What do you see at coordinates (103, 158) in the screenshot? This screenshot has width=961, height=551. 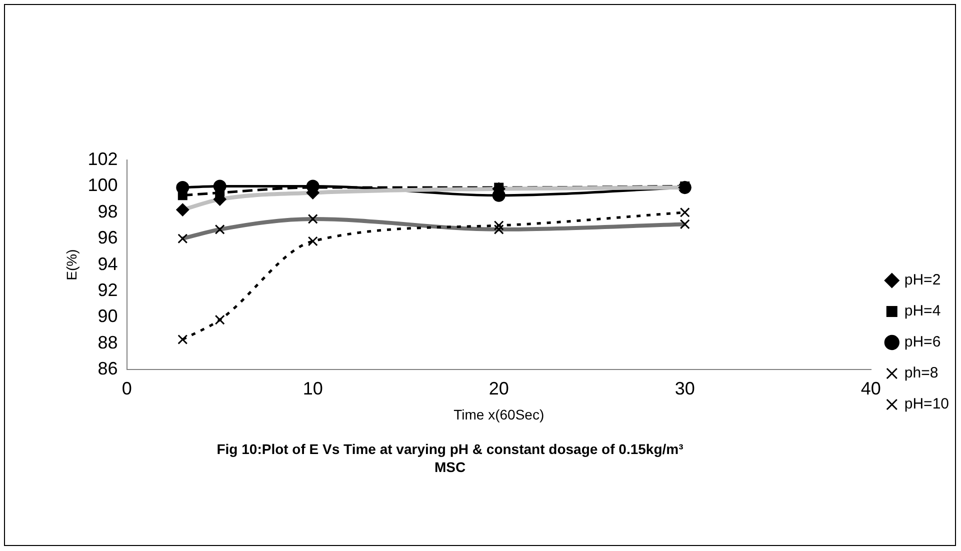 I see `y-tick-label: 102` at bounding box center [103, 158].